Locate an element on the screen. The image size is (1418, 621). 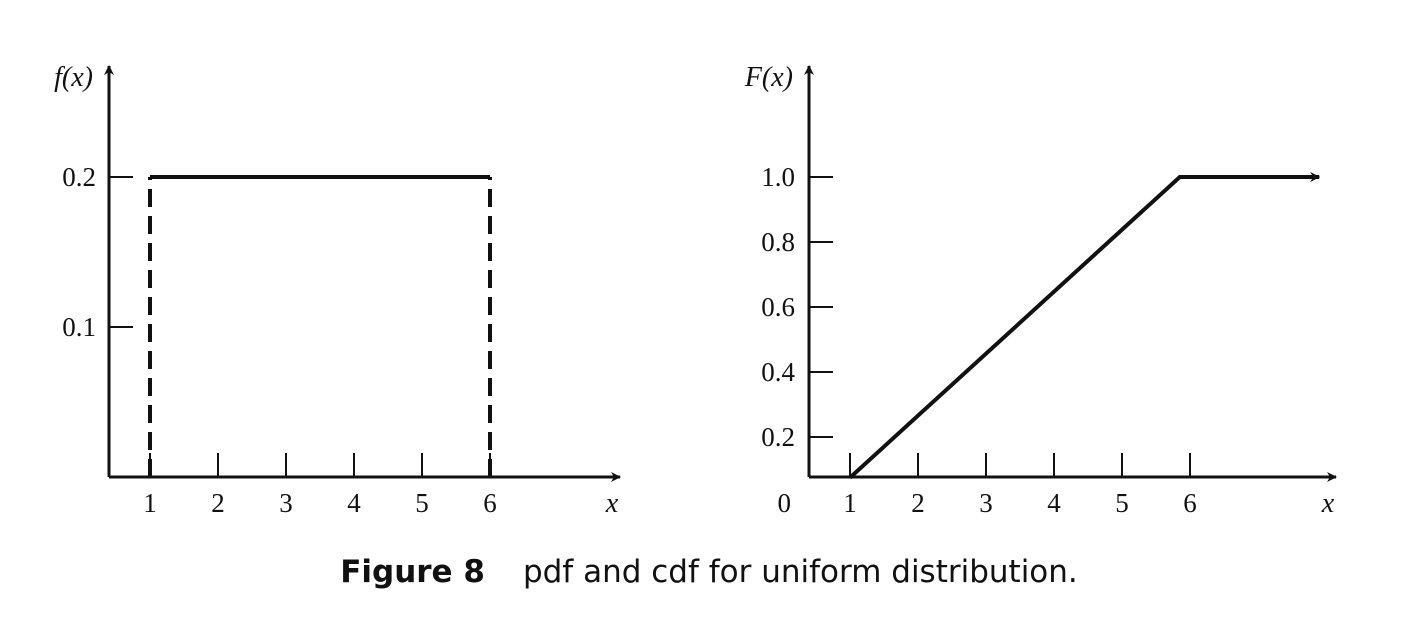
y-tick-label: 0.8 is located at coordinates (778, 242).